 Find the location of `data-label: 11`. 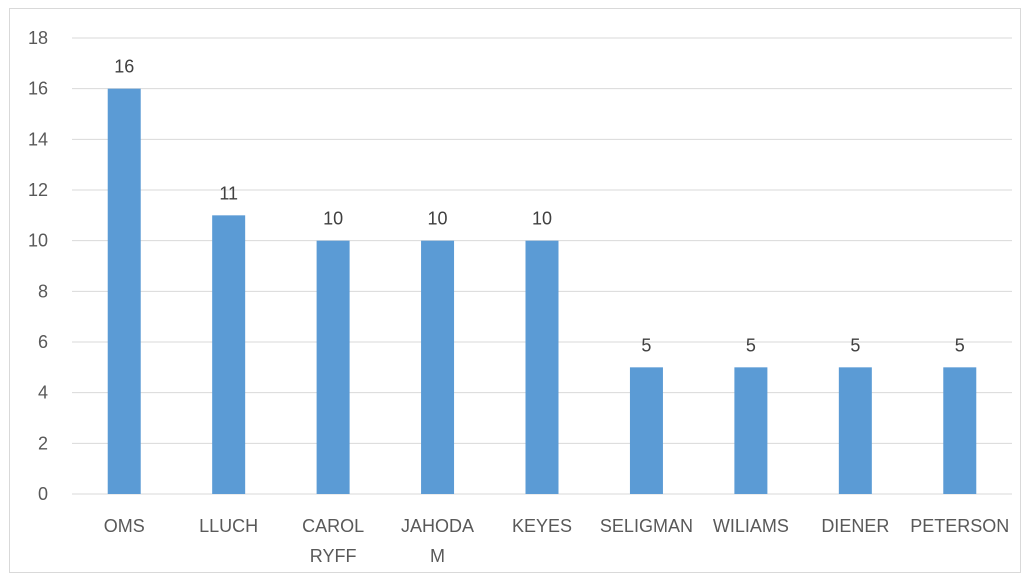

data-label: 11 is located at coordinates (228, 193).